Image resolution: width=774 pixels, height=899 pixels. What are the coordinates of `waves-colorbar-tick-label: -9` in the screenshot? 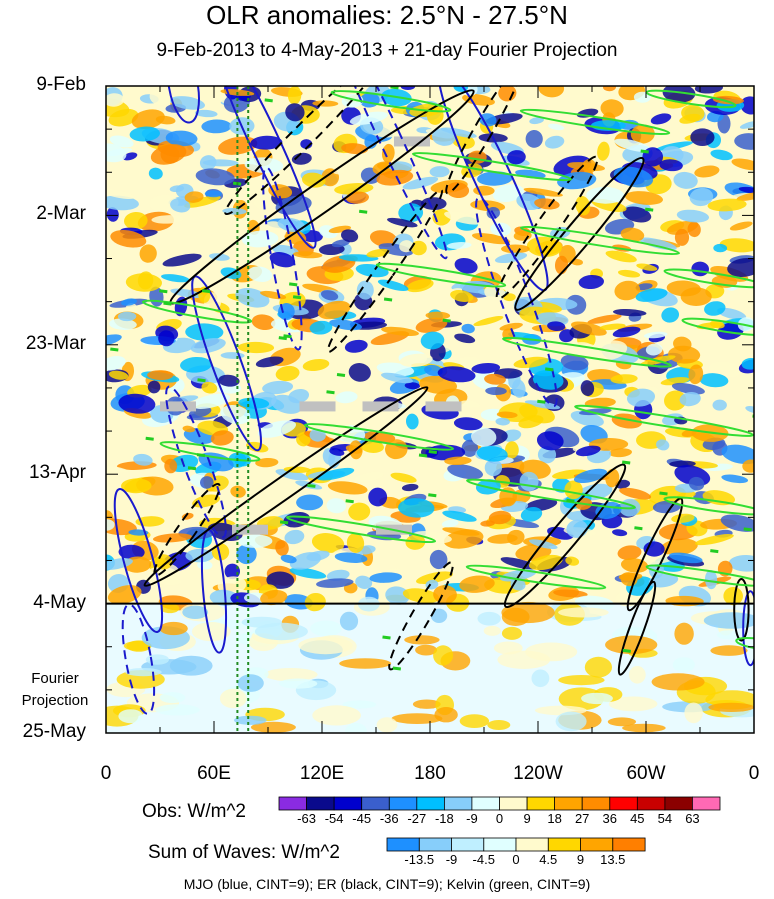 It's located at (451, 859).